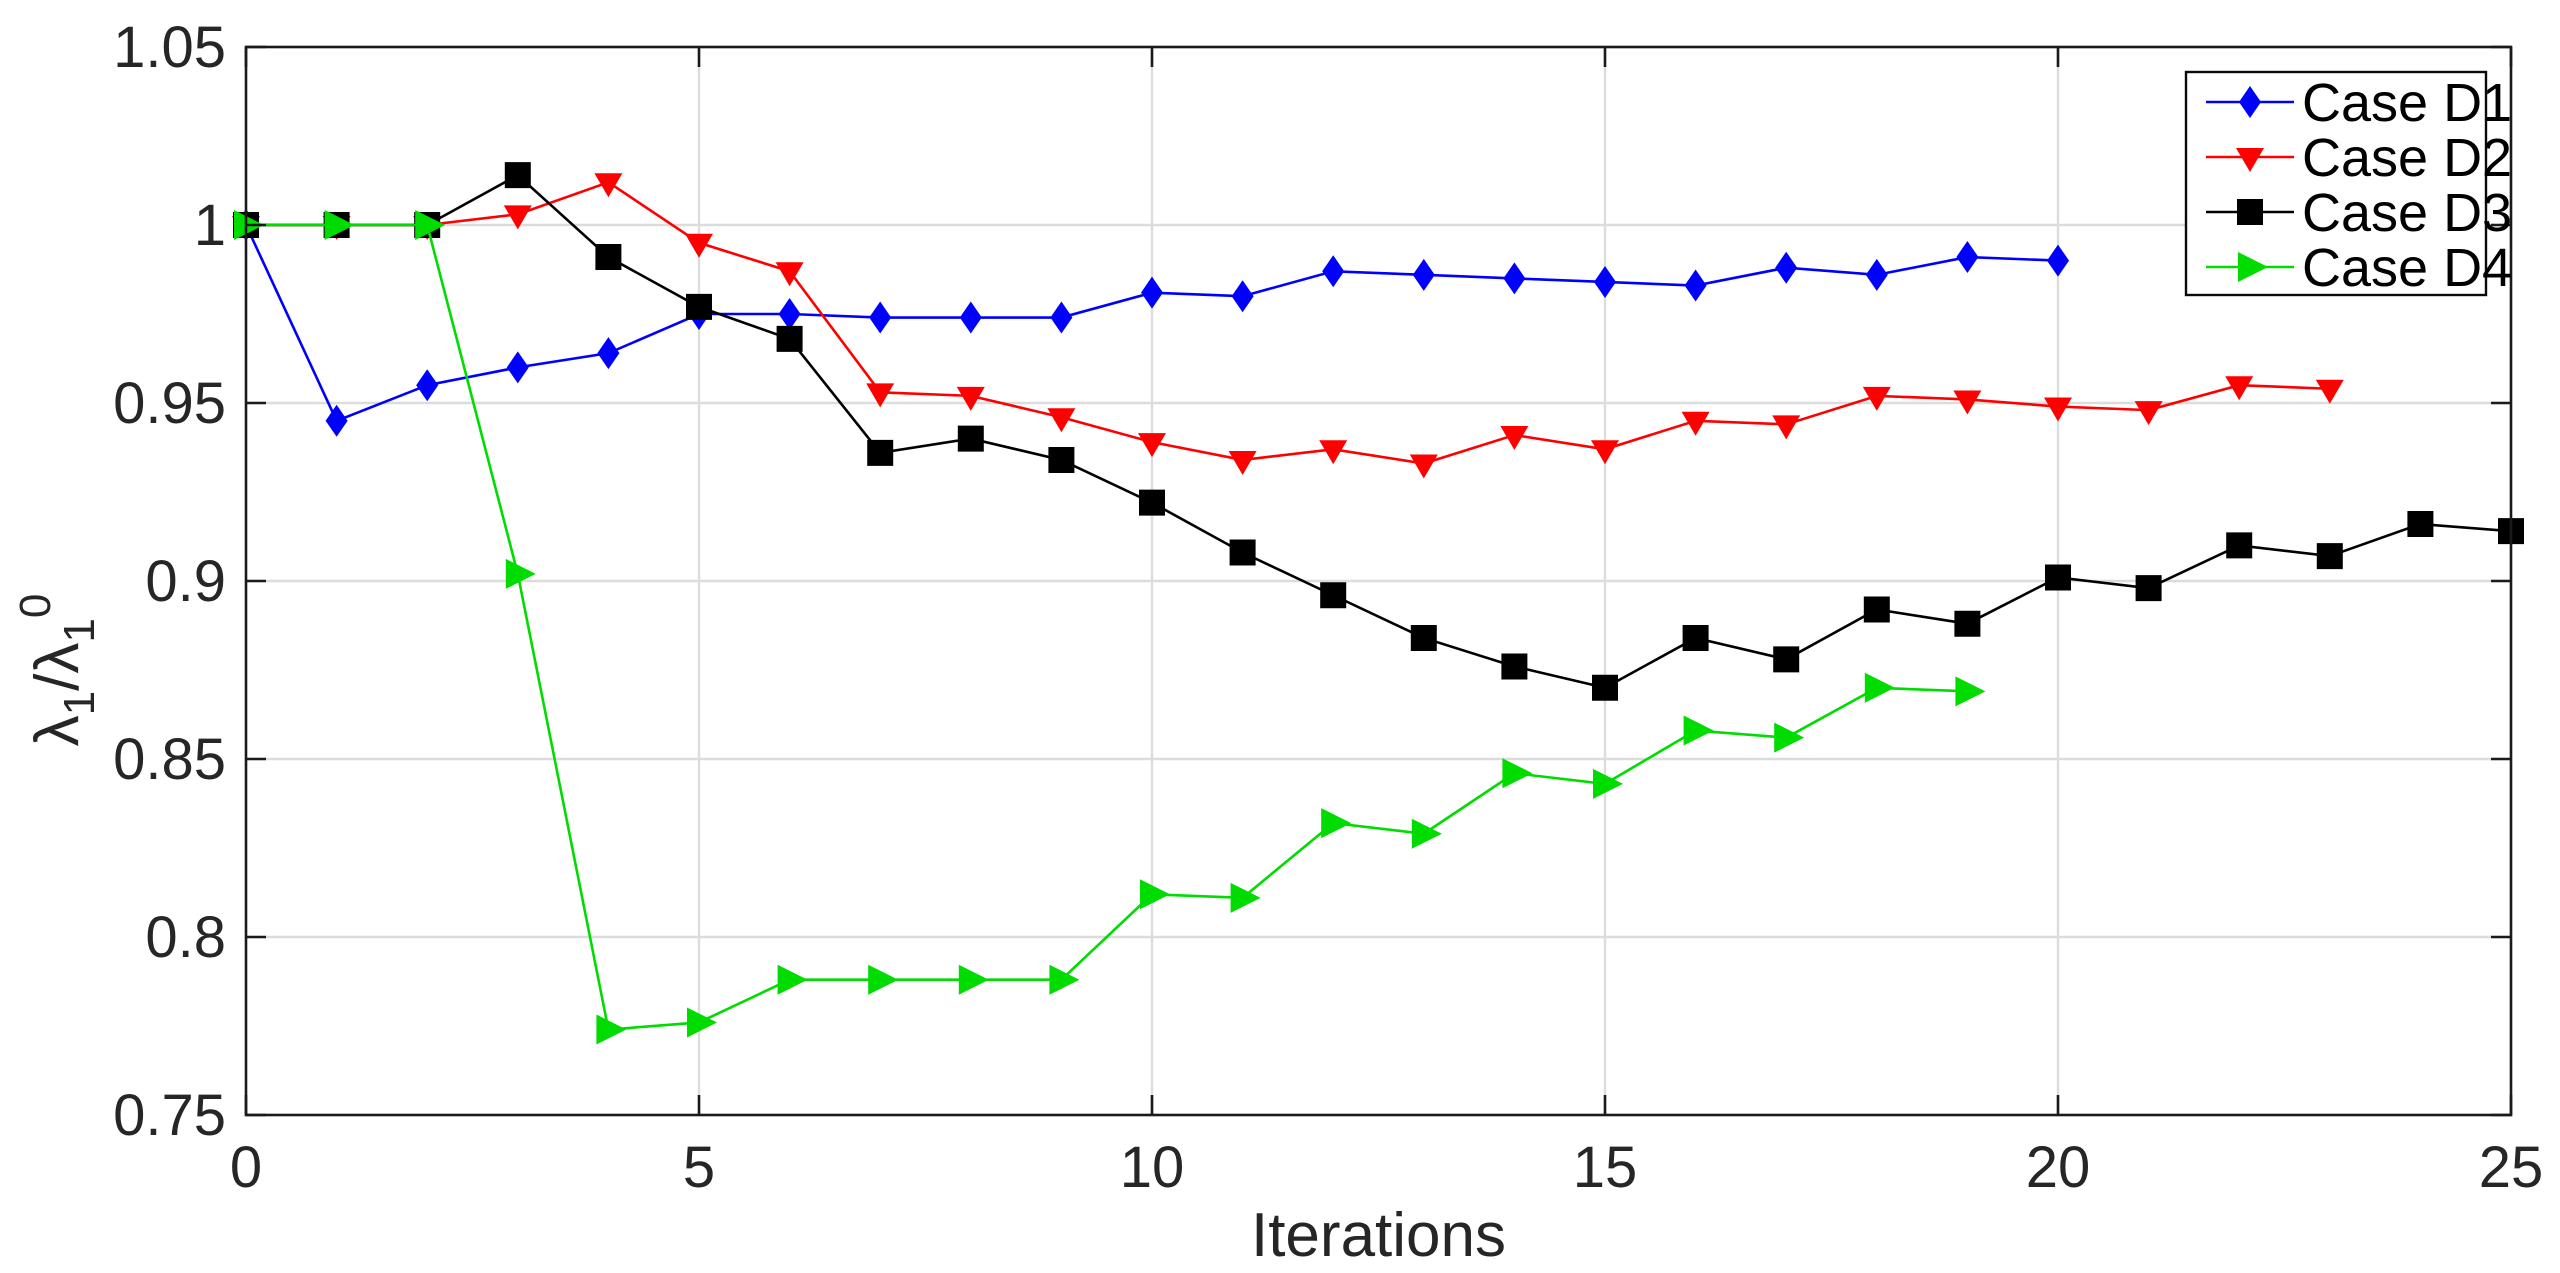 The width and height of the screenshot is (2560, 1273). What do you see at coordinates (2058, 1167) in the screenshot?
I see `tick-label-x-20: 20` at bounding box center [2058, 1167].